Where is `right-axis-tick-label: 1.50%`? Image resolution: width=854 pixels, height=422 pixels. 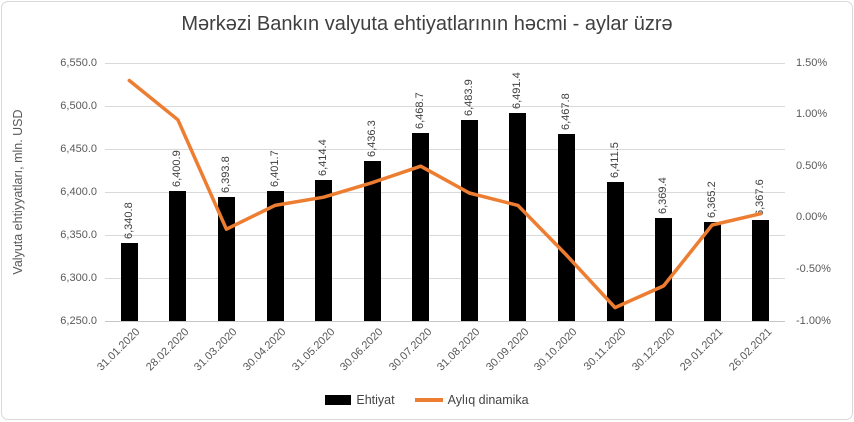
right-axis-tick-label: 1.50% is located at coordinates (812, 62).